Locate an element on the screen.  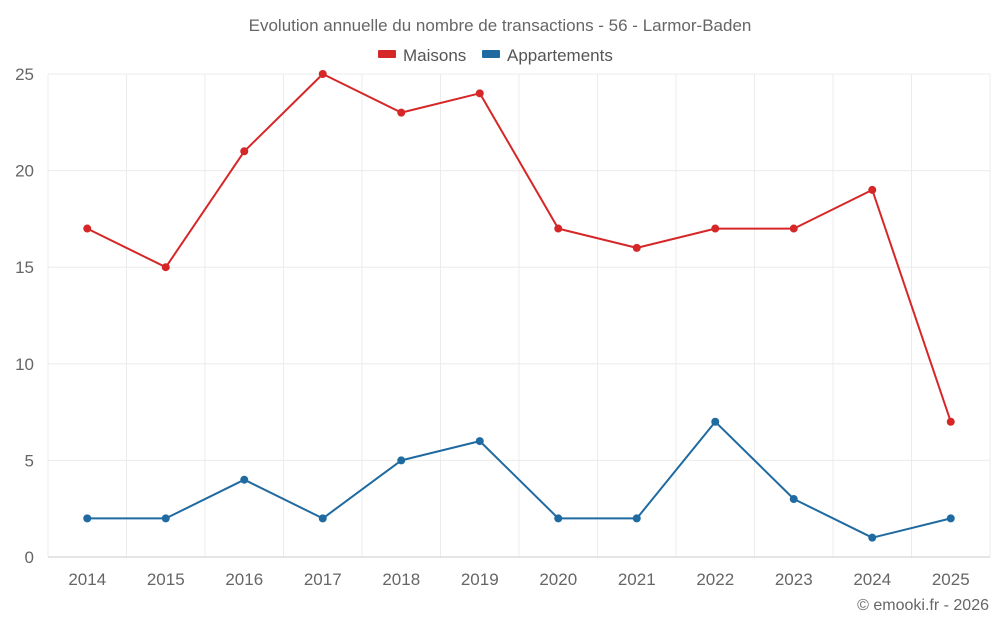
legend: Maisons Appartements is located at coordinates (495, 55).